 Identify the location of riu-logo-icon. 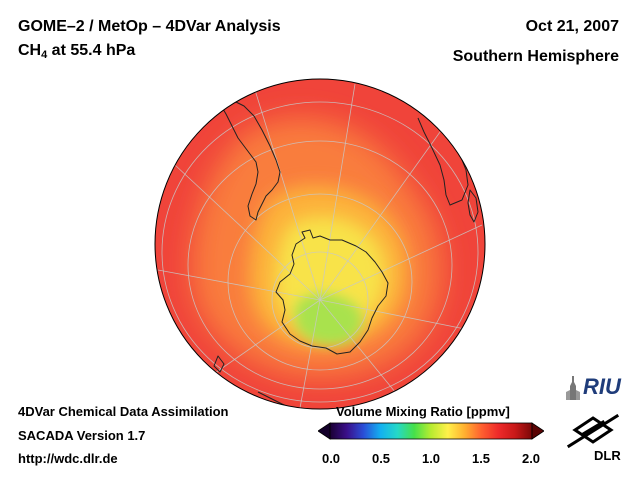
(573, 388).